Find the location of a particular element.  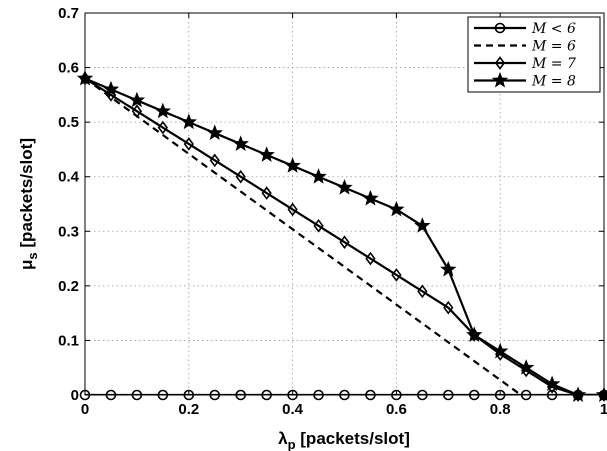

legend: M < 6 M = 6M = 7 M = 8 is located at coordinates (534, 54).